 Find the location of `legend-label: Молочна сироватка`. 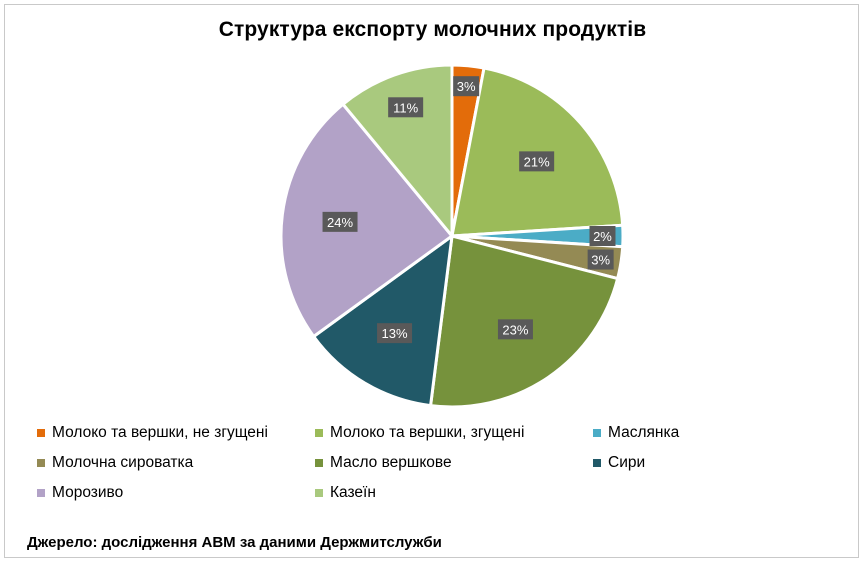

legend-label: Молочна сироватка is located at coordinates (123, 462).